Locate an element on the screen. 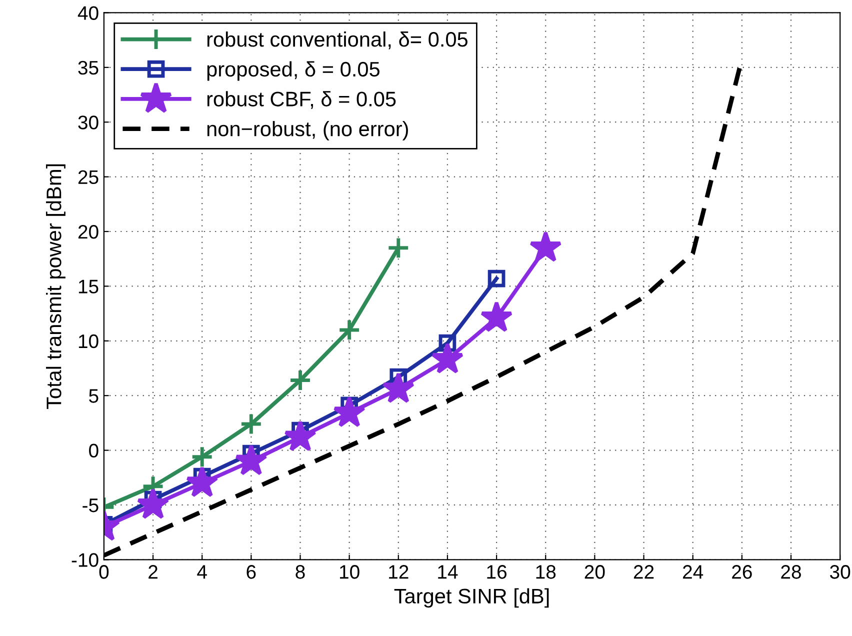 The width and height of the screenshot is (852, 636). legend-label: robust conventional, δ= 0.05 is located at coordinates (337, 40).